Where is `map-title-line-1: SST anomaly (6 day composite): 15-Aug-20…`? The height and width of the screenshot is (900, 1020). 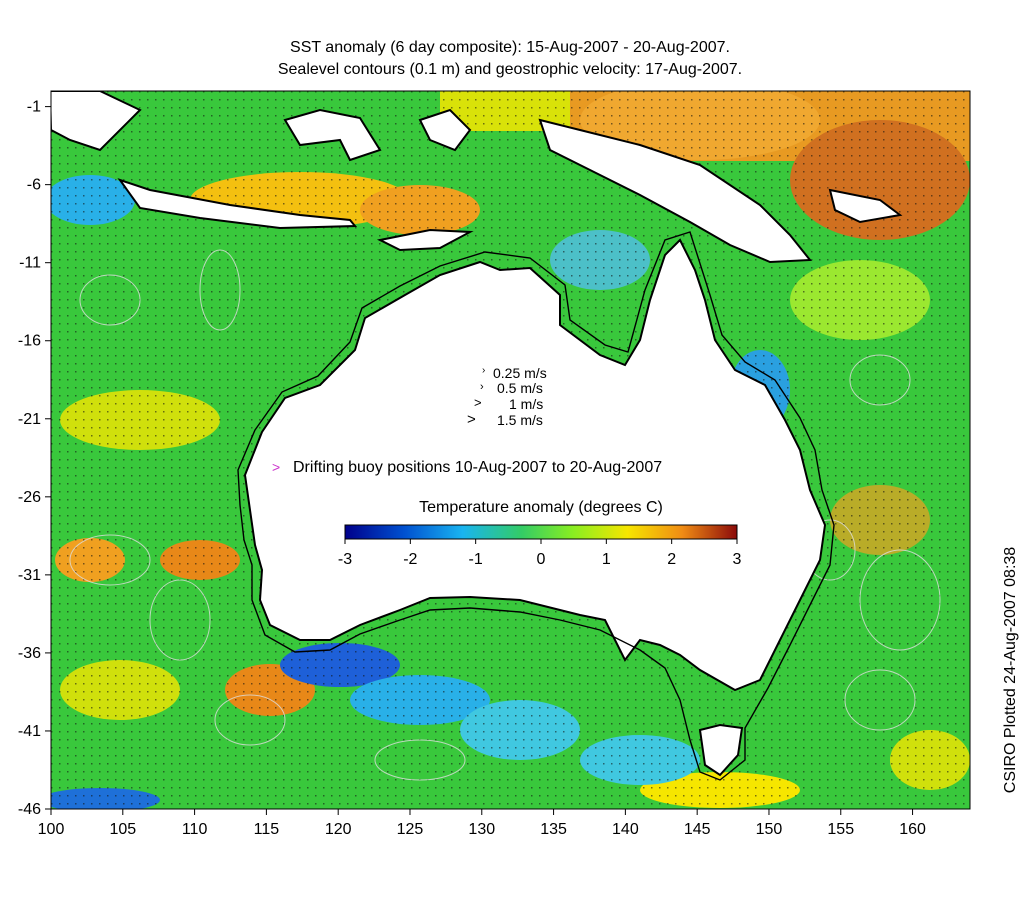
map-title-line-1: SST anomaly (6 day composite): 15-Aug-20… is located at coordinates (510, 47).